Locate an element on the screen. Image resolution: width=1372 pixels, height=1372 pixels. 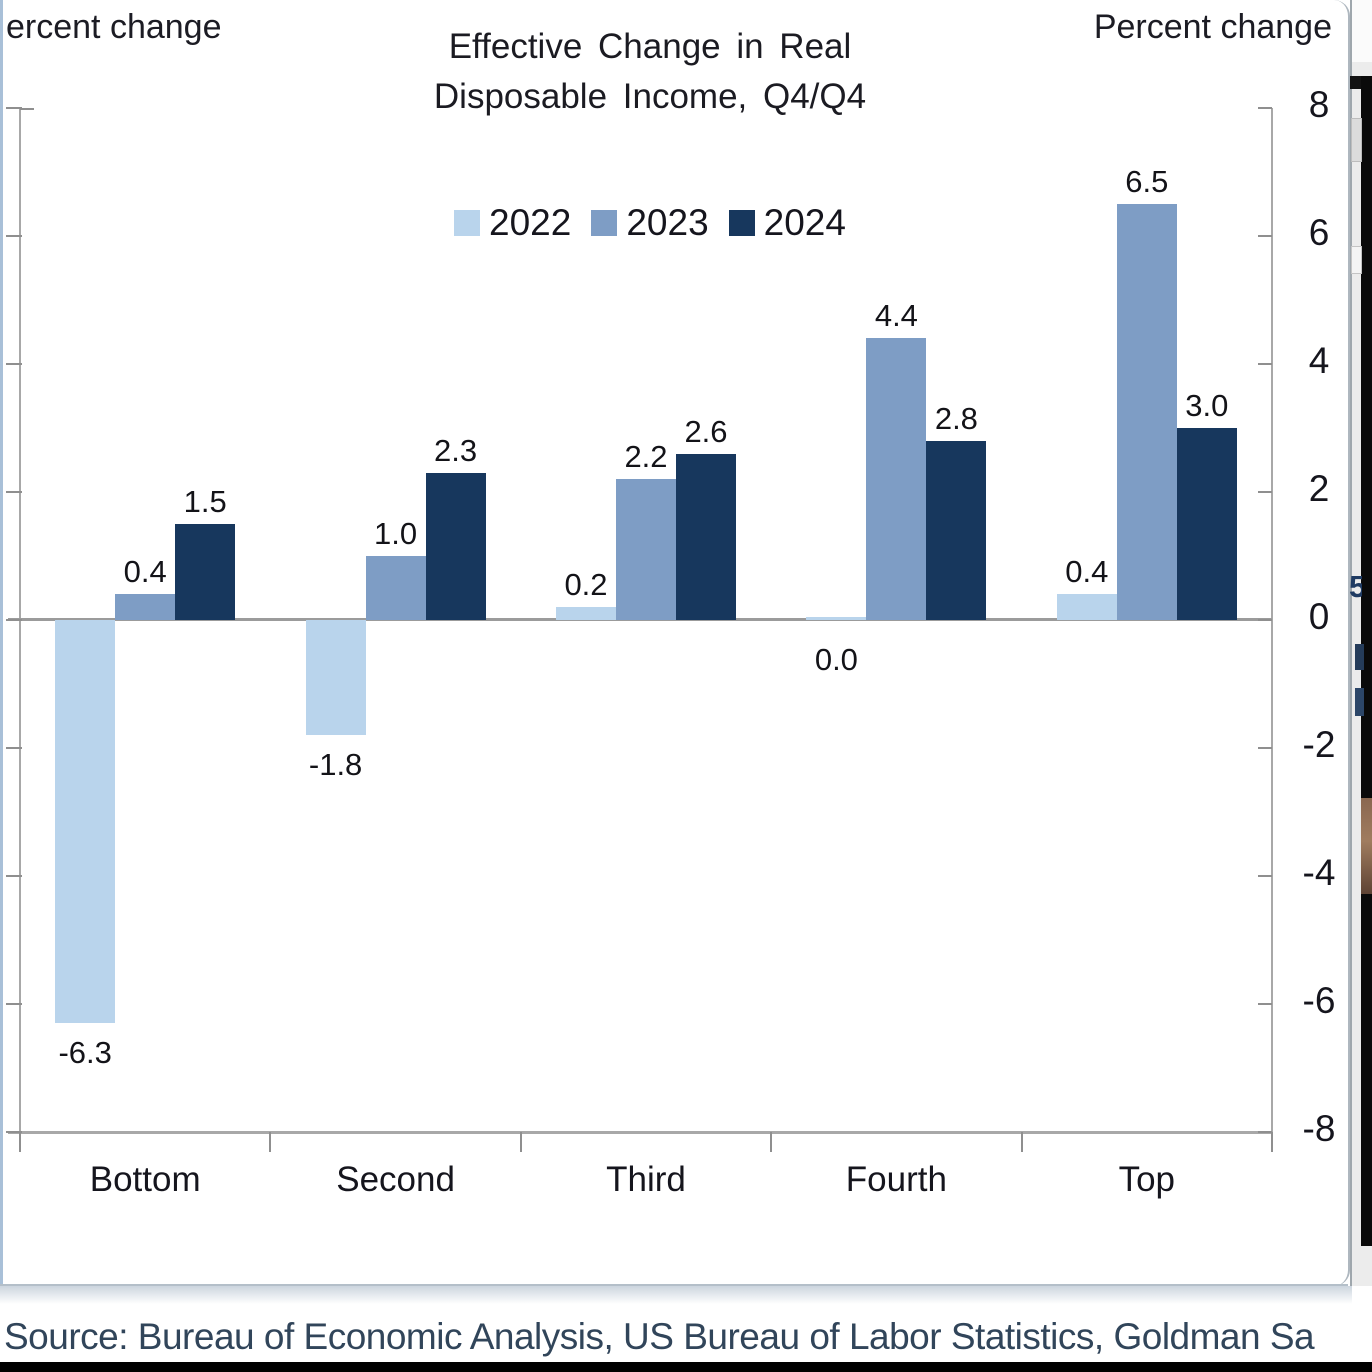
bar-2022-bottom is located at coordinates (85, 822).